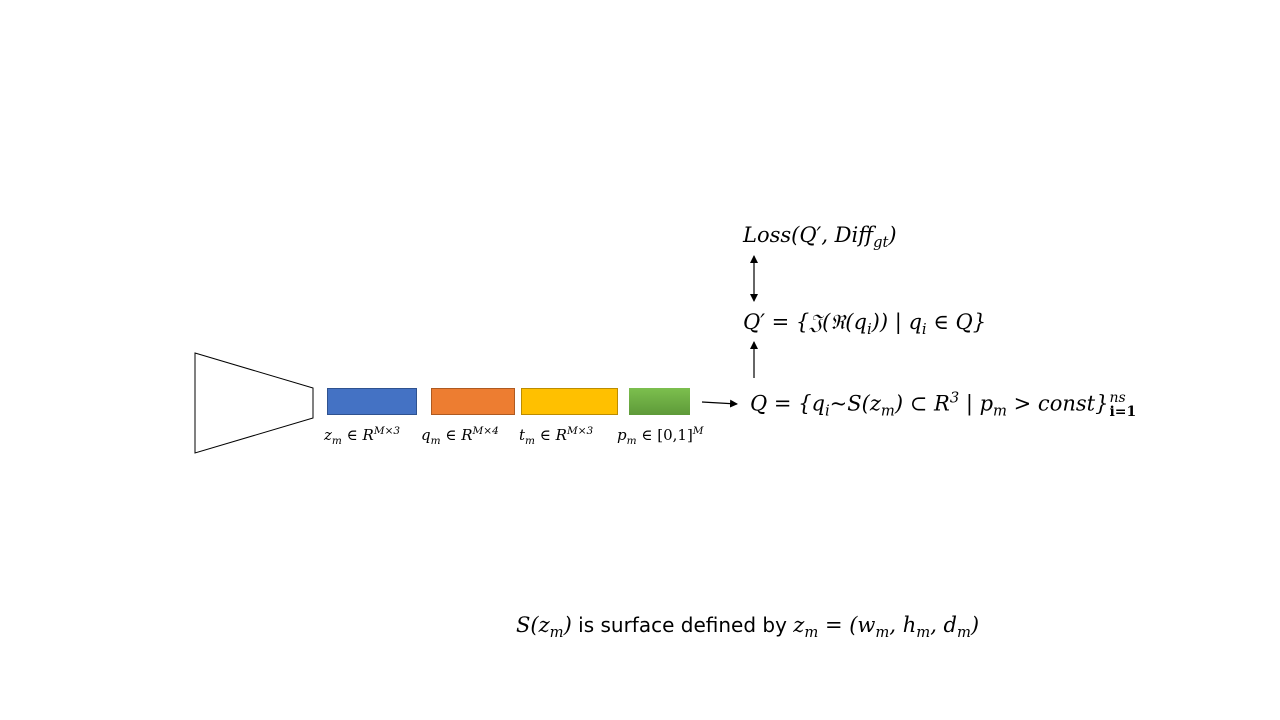 This screenshot has height=720, width=1280. What do you see at coordinates (473, 401) in the screenshot?
I see `q-block` at bounding box center [473, 401].